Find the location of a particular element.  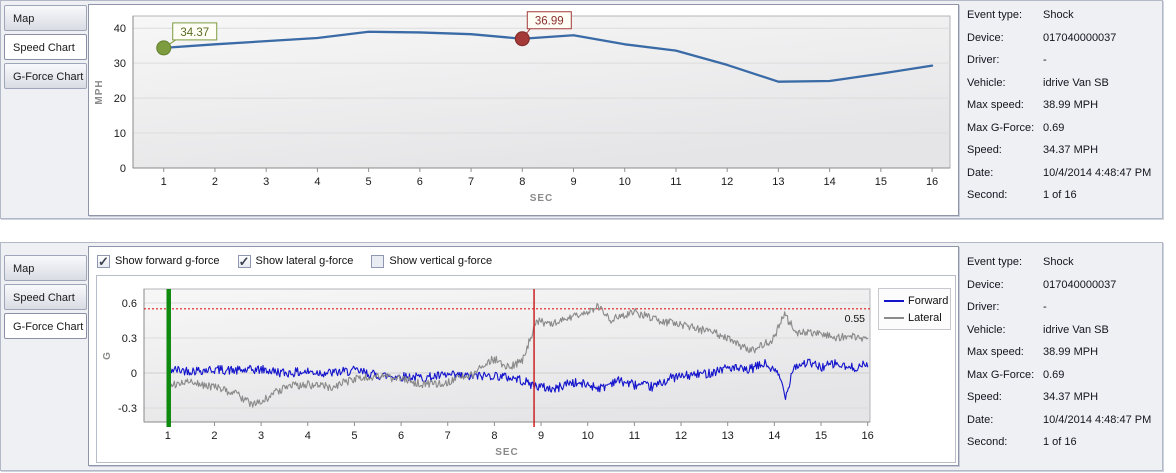

checkbox-show-forward-gforce: ✓ Show forward g-force is located at coordinates (158, 261).